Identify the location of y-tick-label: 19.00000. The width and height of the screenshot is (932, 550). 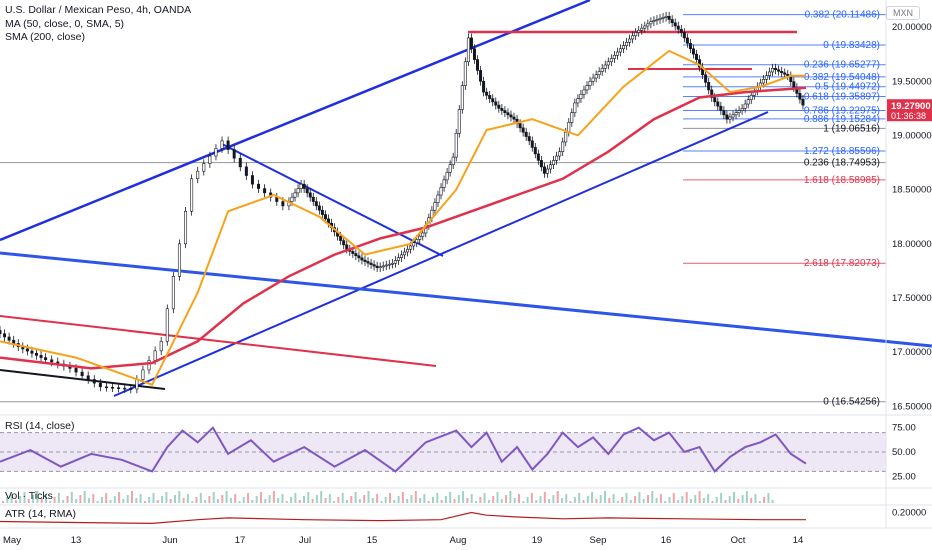
(912, 135).